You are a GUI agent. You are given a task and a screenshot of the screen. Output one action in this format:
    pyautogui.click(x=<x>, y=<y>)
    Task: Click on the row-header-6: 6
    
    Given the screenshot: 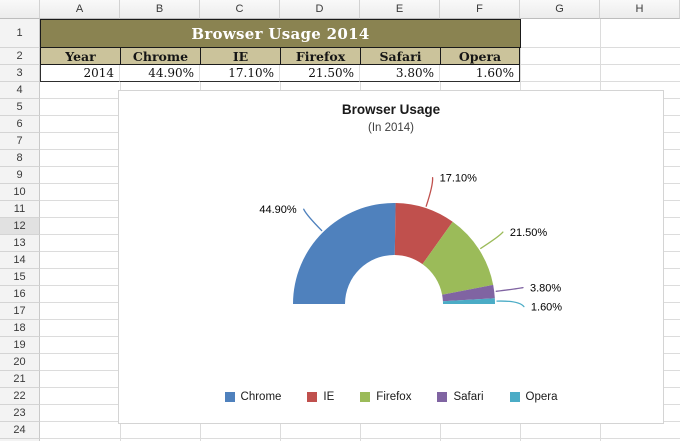 What is the action you would take?
    pyautogui.click(x=20, y=124)
    